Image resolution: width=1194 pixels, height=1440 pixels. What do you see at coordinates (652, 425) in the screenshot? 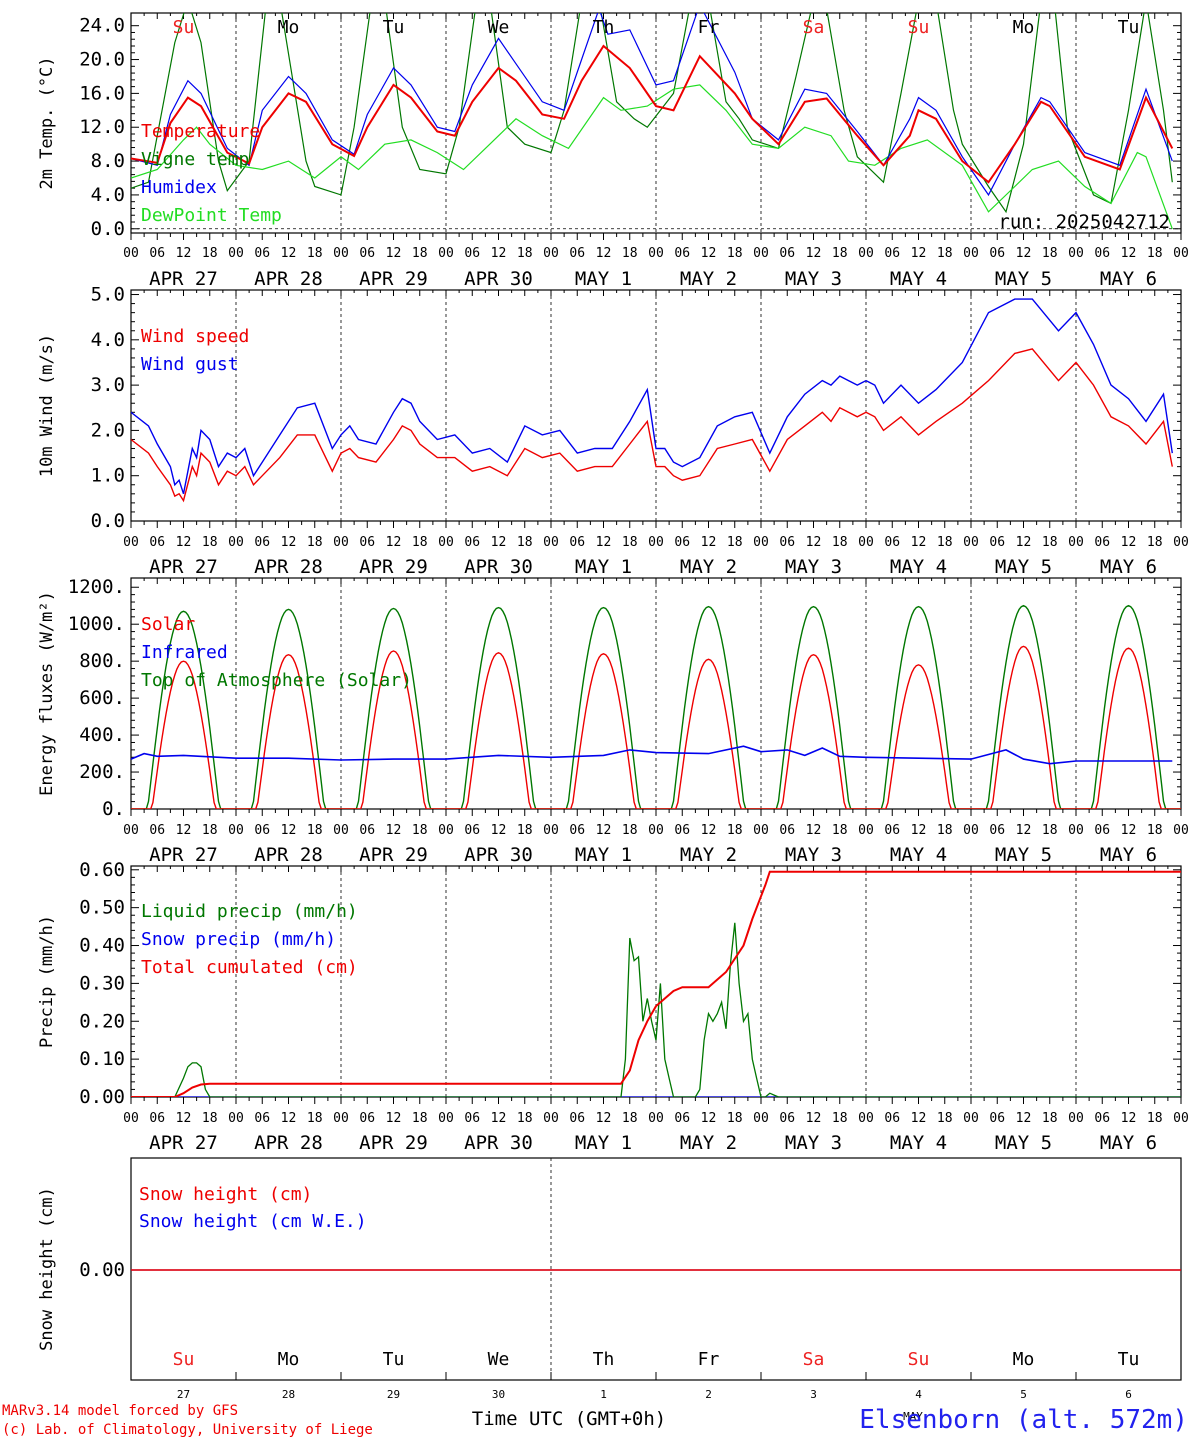
I see `series-wind-speed` at bounding box center [652, 425].